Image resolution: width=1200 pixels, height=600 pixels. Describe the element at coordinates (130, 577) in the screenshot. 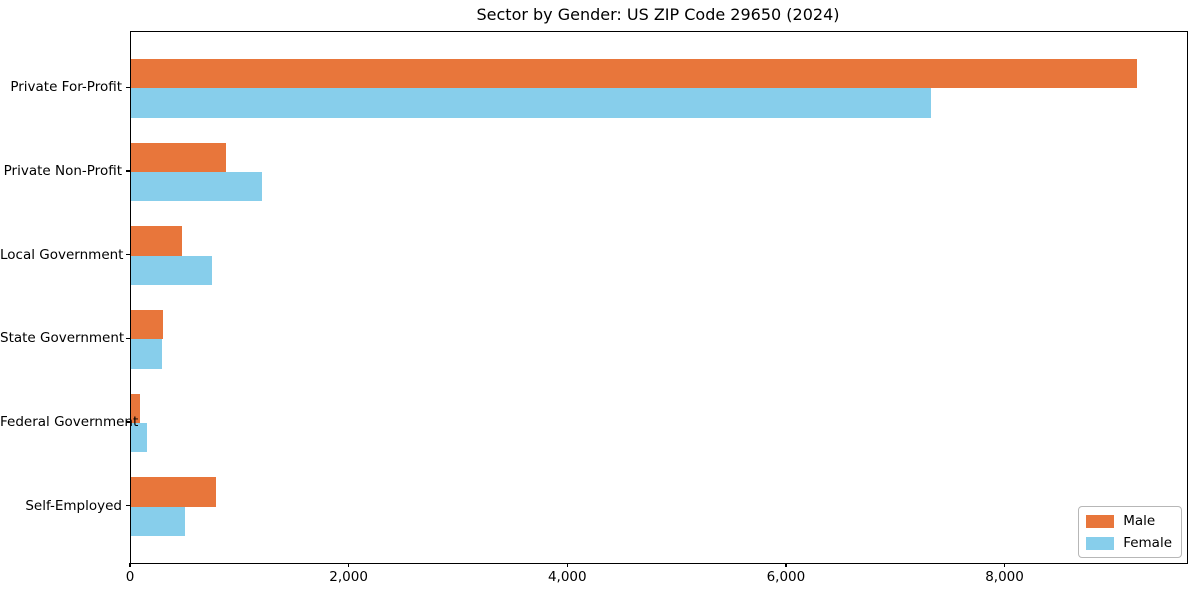

I see `x-tick-label: 0` at that location.